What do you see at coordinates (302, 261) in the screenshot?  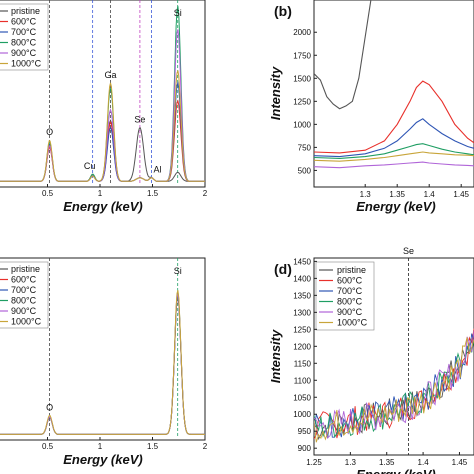 I see `y-tick-label: 1450` at bounding box center [302, 261].